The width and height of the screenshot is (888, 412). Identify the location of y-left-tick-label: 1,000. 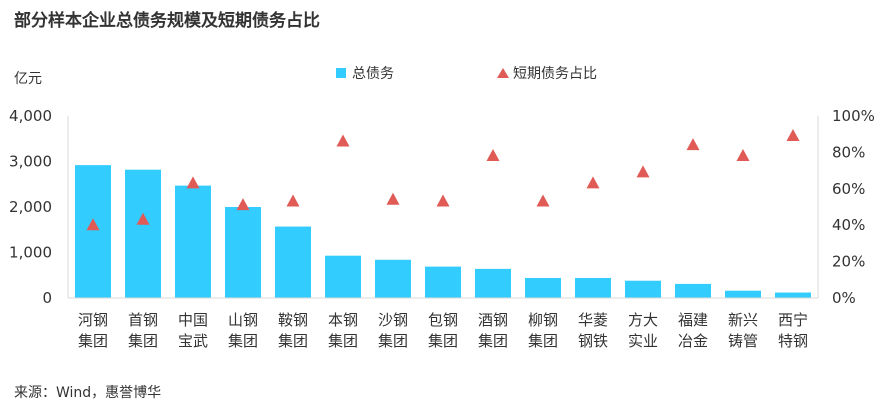
(30, 253).